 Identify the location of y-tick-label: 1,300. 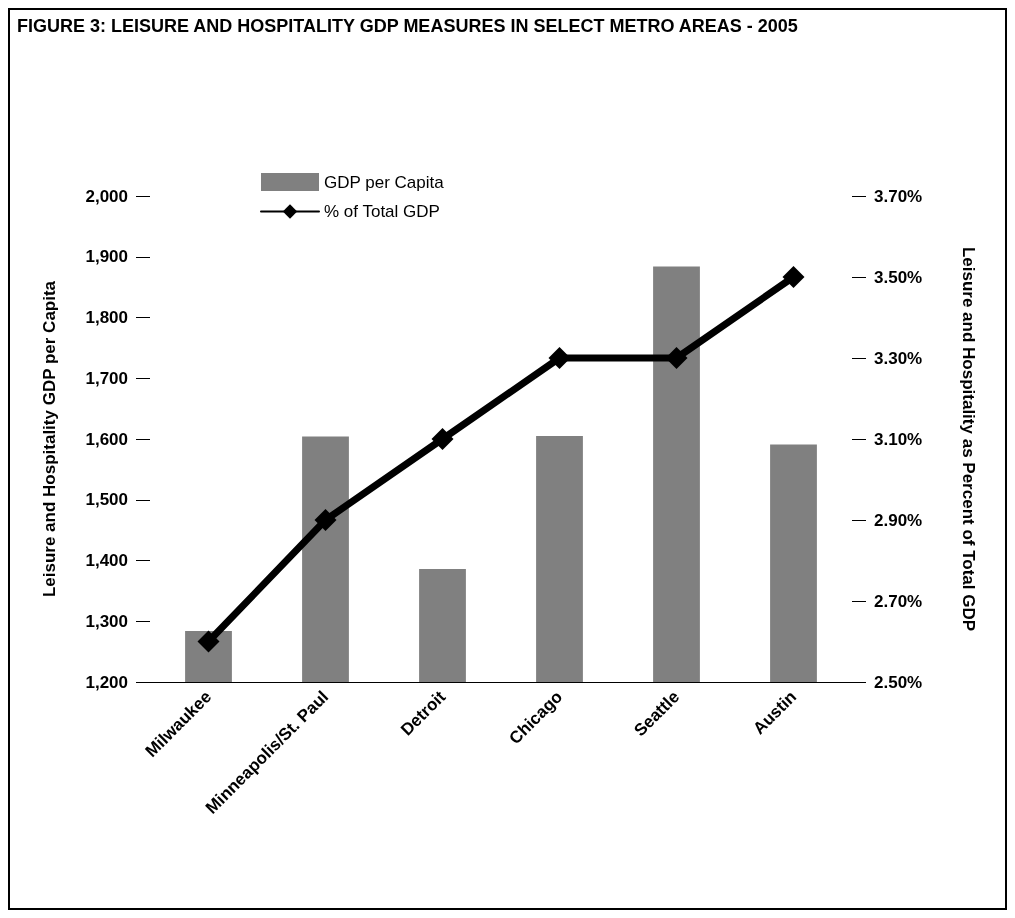
(106, 621).